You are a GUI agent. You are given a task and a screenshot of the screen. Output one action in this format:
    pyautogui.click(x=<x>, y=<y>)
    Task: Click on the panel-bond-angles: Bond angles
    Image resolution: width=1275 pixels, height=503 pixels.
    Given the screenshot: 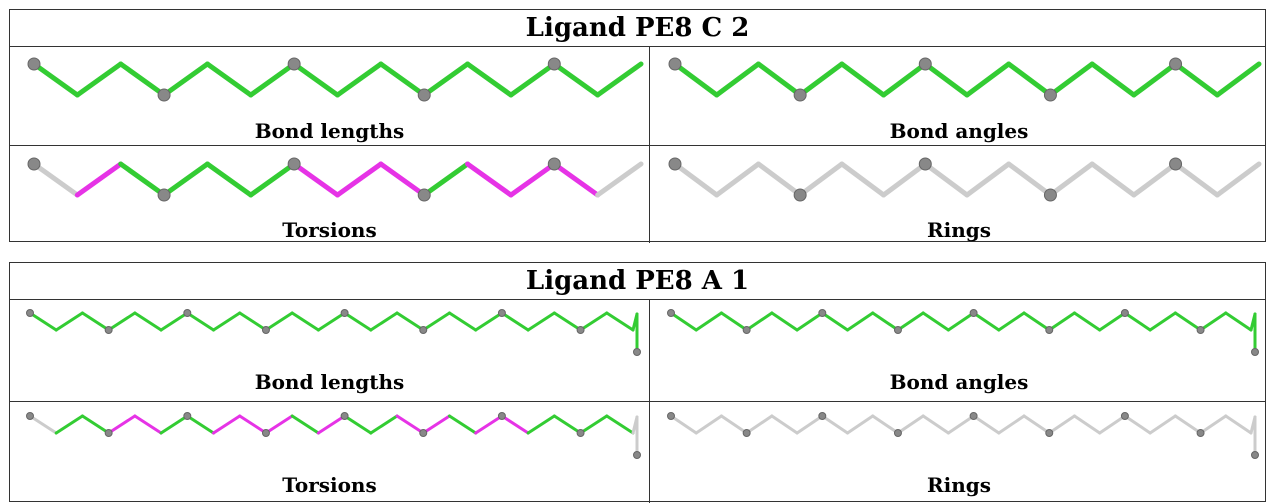 What is the action you would take?
    pyautogui.click(x=959, y=350)
    